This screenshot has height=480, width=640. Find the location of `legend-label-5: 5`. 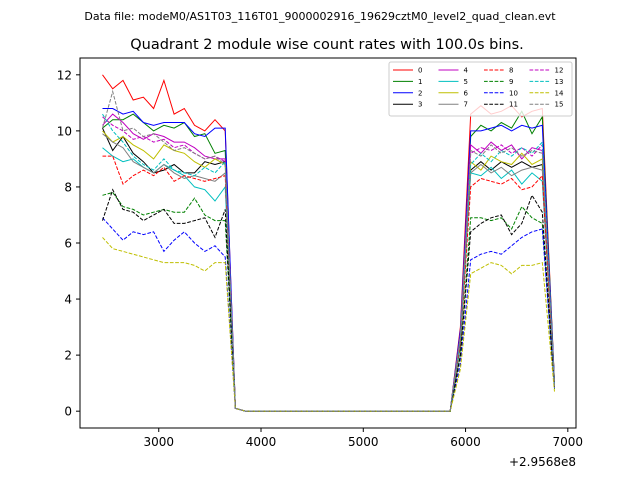

legend-label-5: 5 is located at coordinates (466, 82).